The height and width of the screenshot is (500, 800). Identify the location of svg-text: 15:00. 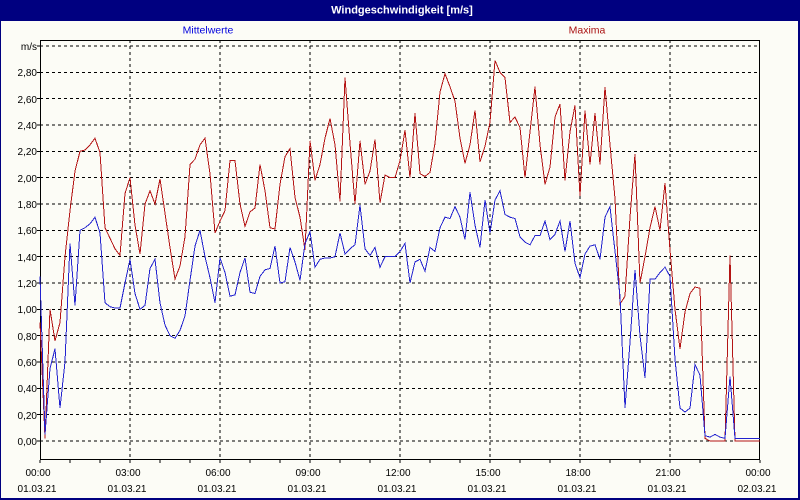
(487, 473).